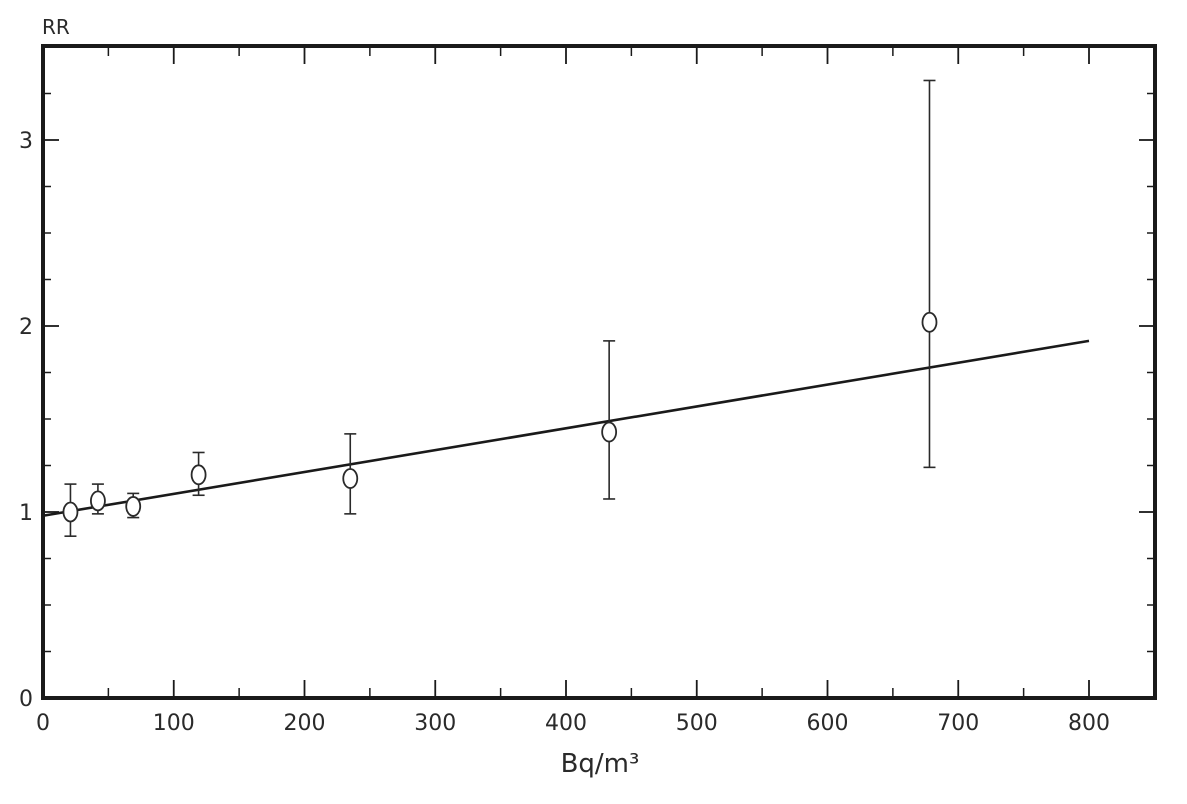  Describe the element at coordinates (56, 27) in the screenshot. I see `y-axis-label: RR` at that location.